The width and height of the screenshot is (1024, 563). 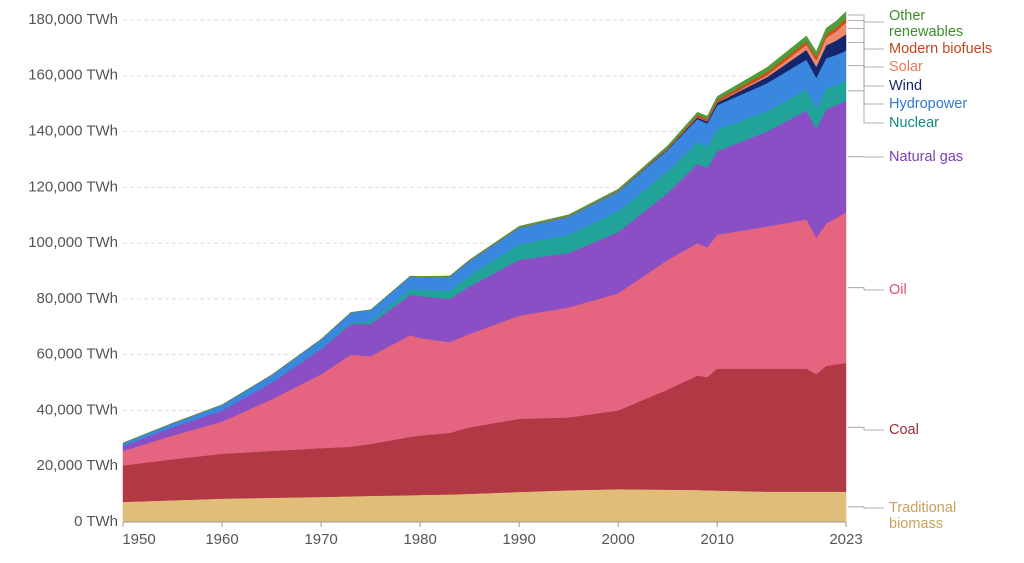 What do you see at coordinates (717, 539) in the screenshot?
I see `x-tick-label: 2010` at bounding box center [717, 539].